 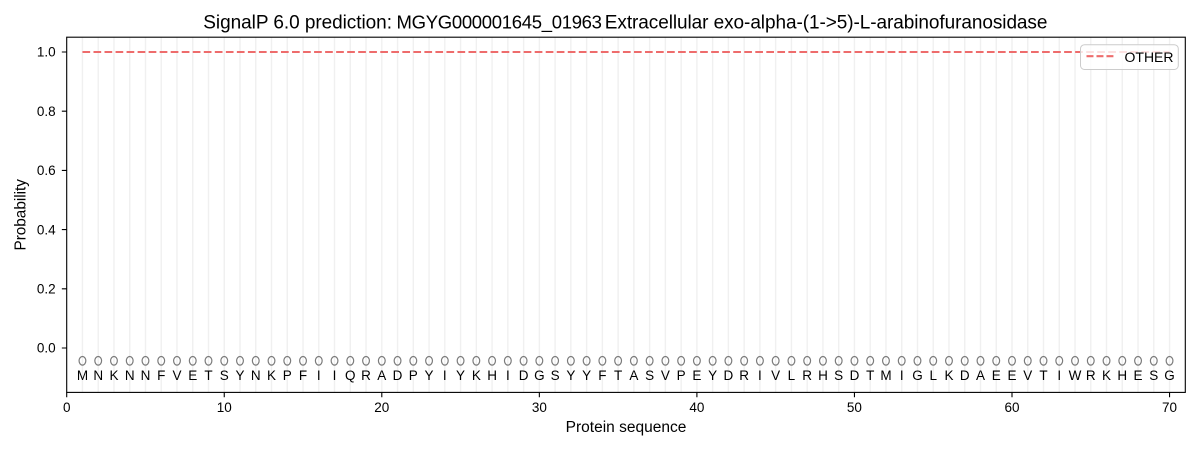 I want to click on svg-text: 20, so click(x=381, y=407).